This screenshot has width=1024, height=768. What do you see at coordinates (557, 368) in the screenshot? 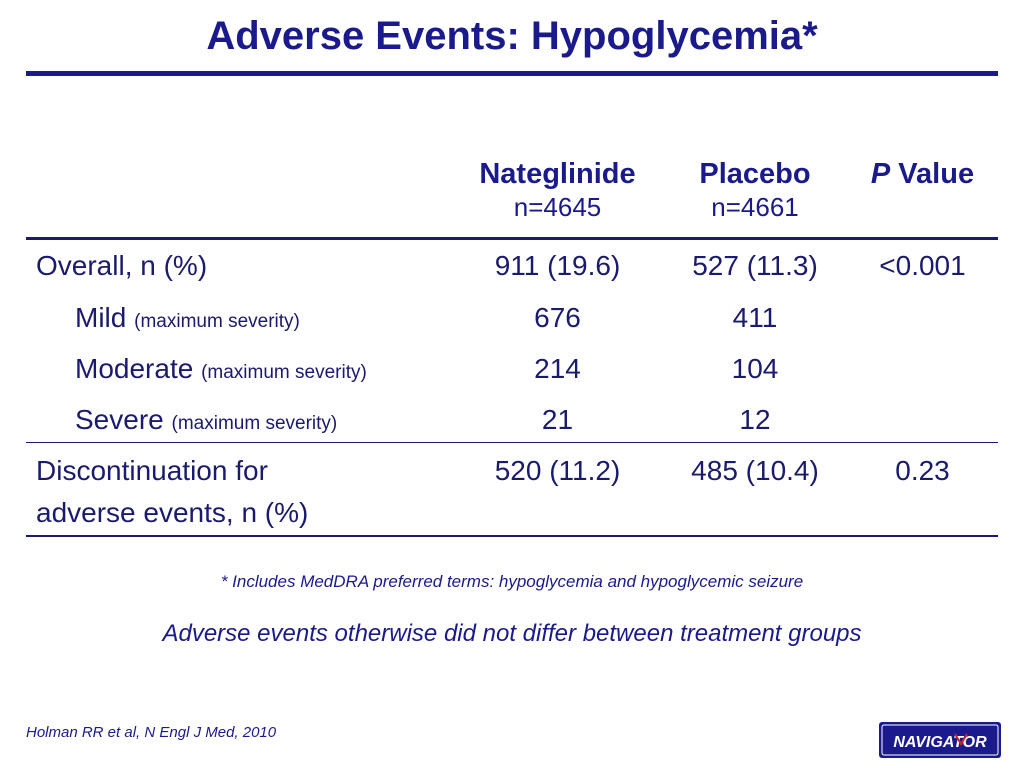
I see `cell-moderate-nateglinide: 214` at bounding box center [557, 368].